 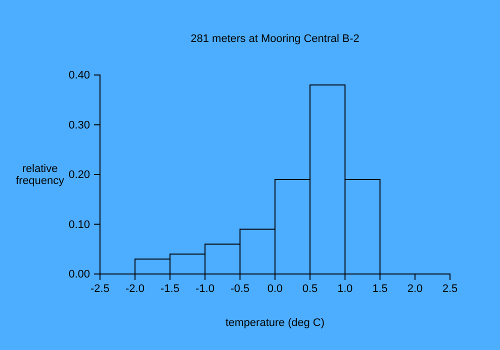 What do you see at coordinates (310, 288) in the screenshot?
I see `x-tick-label: 0.5` at bounding box center [310, 288].